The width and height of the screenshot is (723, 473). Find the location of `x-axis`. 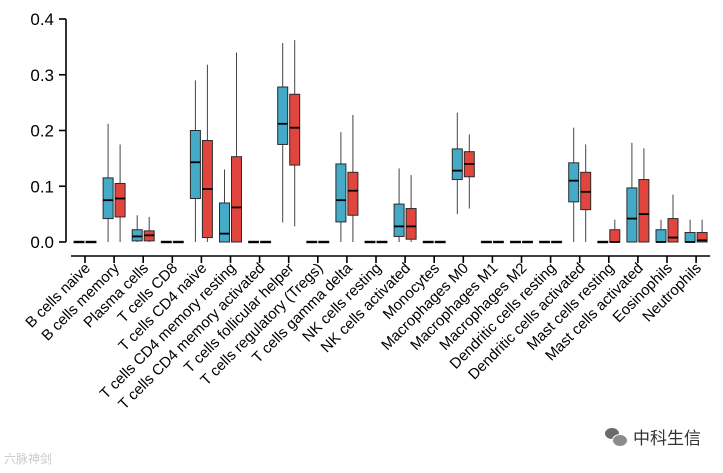

x-axis is located at coordinates (391, 259).